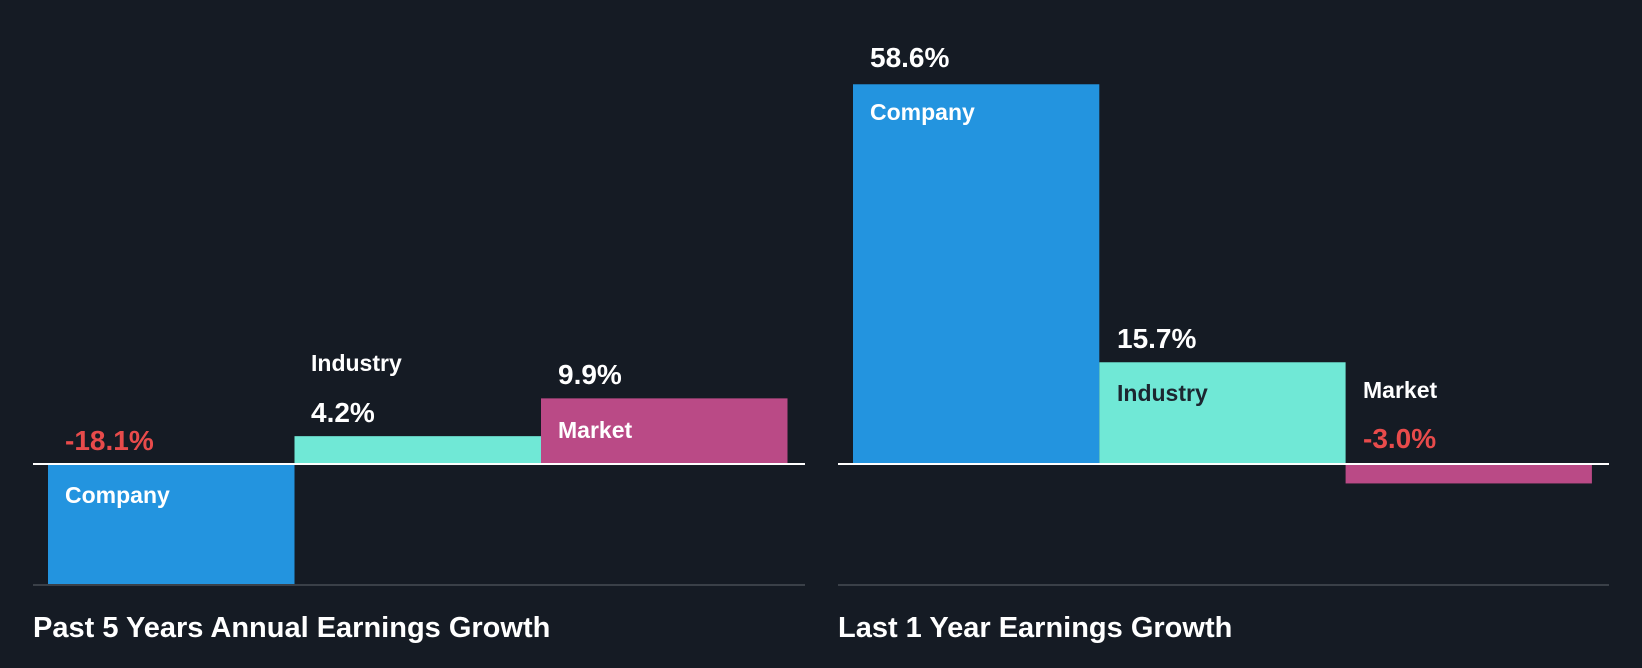  I want to click on chart-title-last-1-year: Last 1 Year Earnings Growth, so click(1035, 628).